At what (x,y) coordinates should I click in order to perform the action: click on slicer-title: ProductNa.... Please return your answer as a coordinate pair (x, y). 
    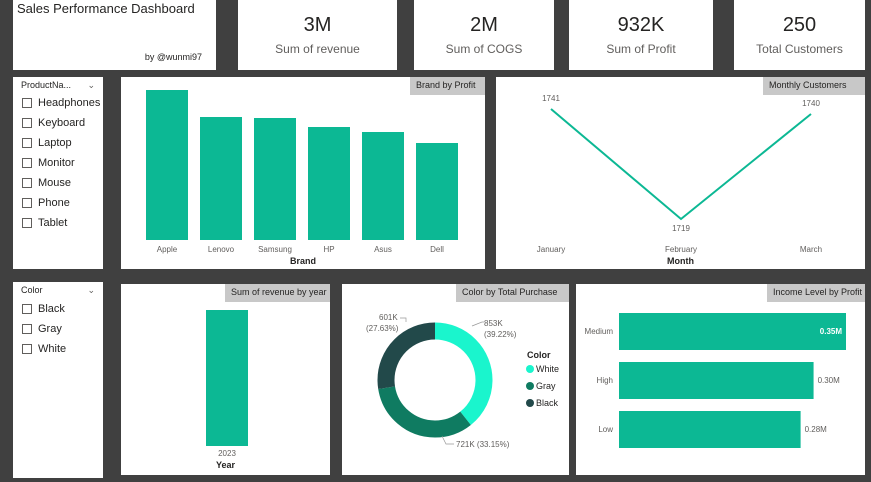
    Looking at the image, I should click on (46, 85).